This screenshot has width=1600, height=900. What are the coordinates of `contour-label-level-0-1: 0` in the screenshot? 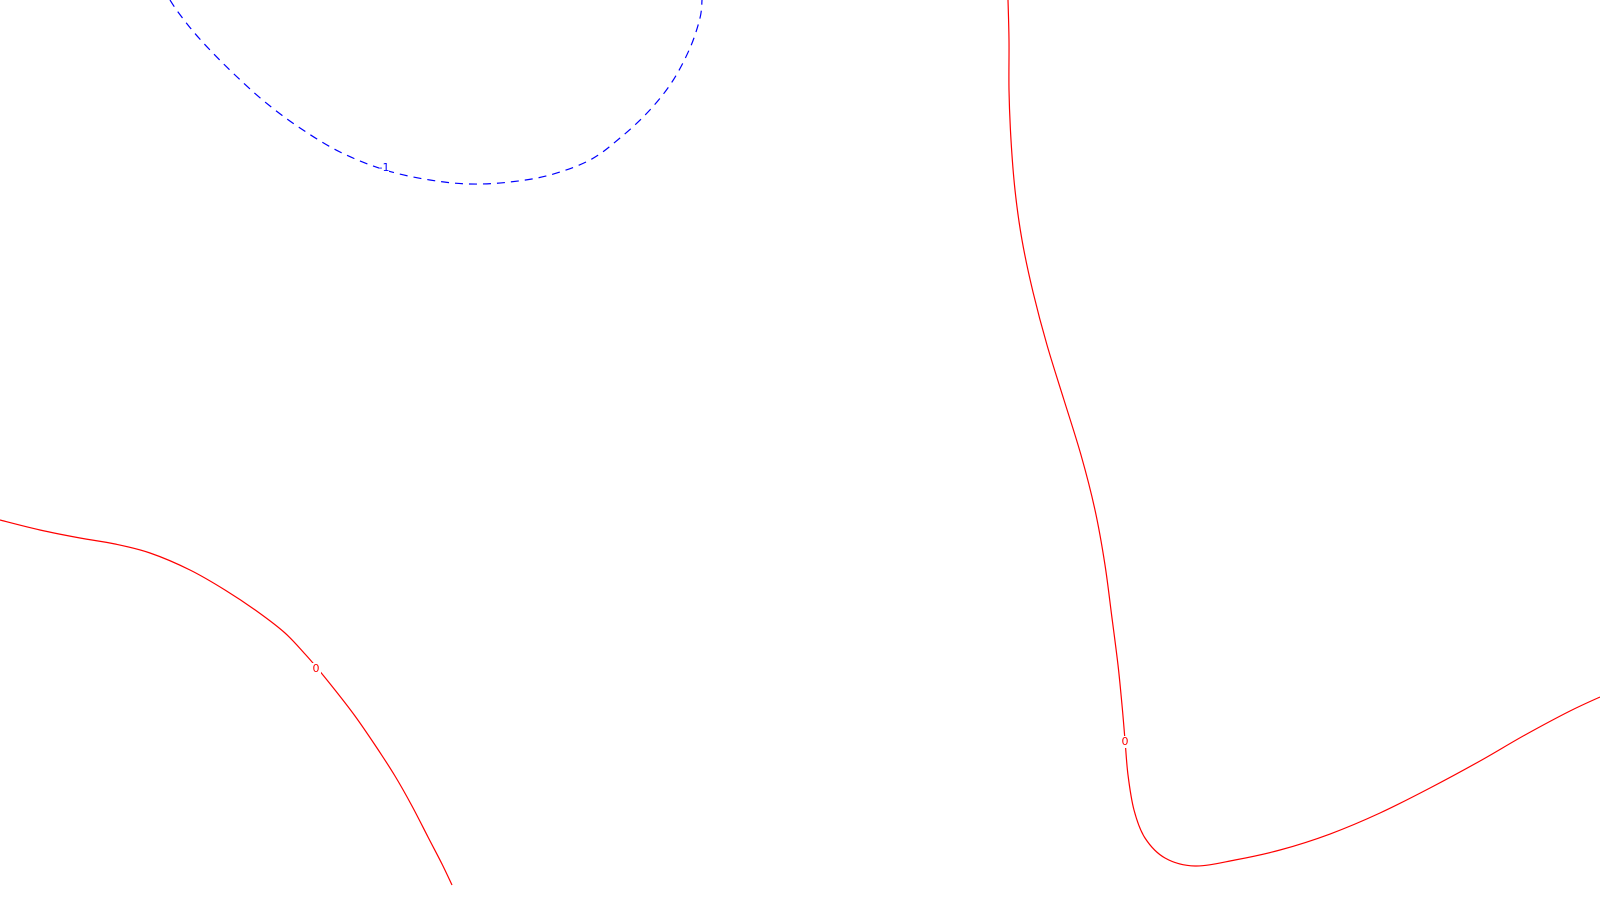 It's located at (1125, 741).